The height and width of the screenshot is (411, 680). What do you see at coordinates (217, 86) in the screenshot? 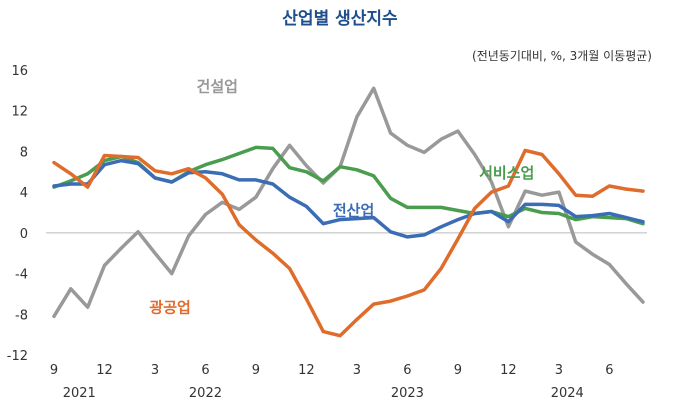
I see `series-label: 건설업` at bounding box center [217, 86].